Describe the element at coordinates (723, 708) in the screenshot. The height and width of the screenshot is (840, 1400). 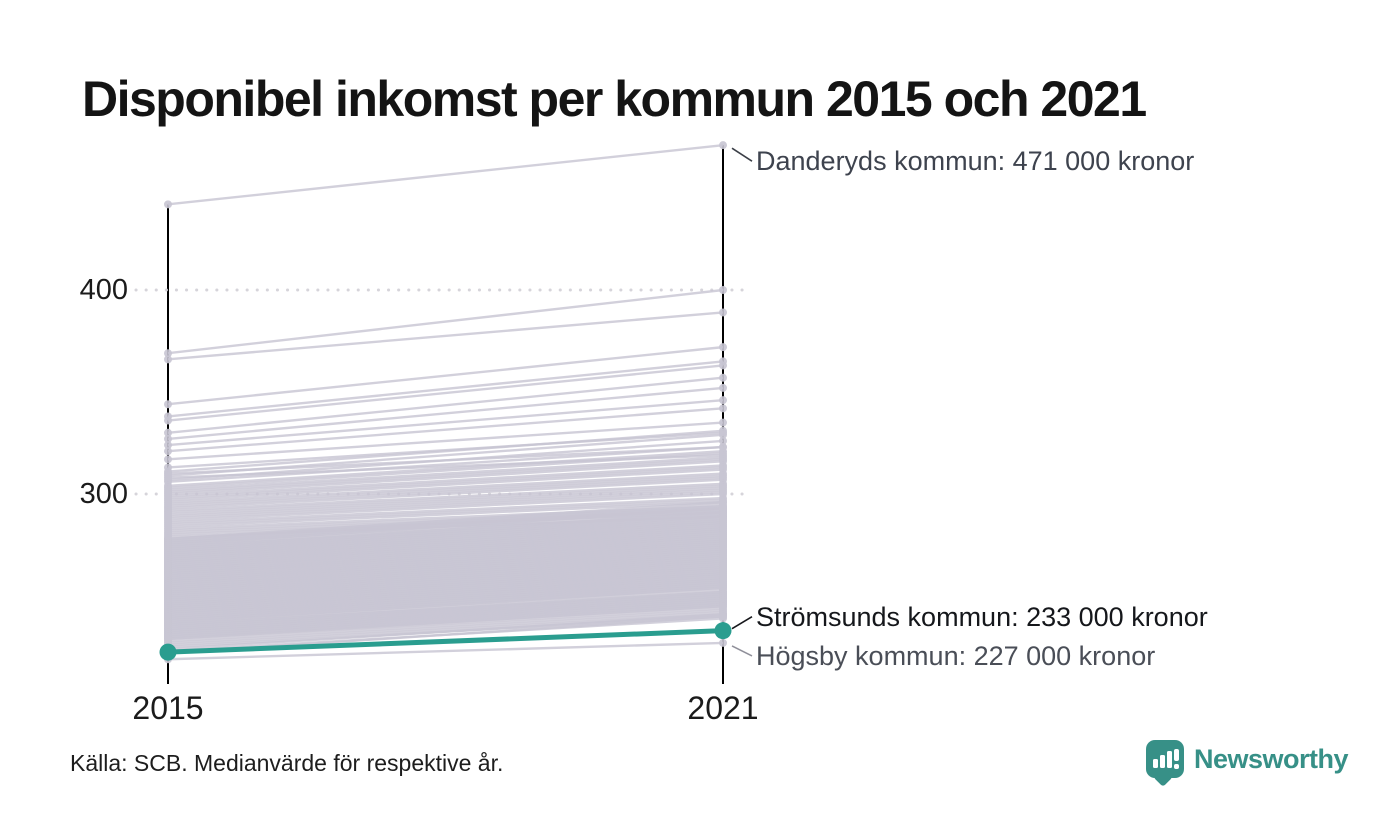
I see `x-axis-label-2021: 2021` at that location.